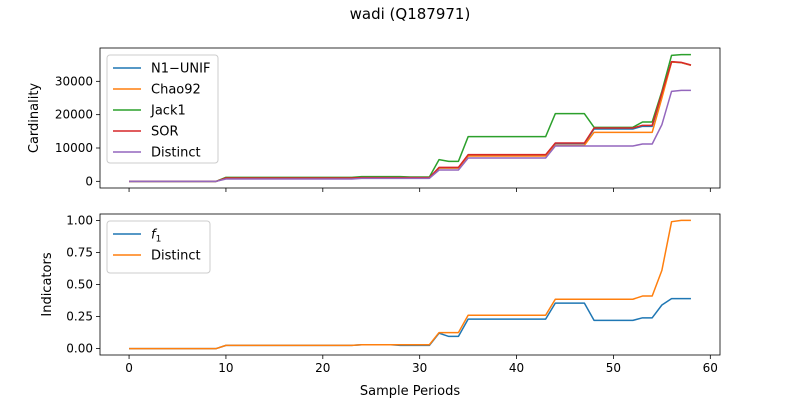 The image size is (800, 400). I want to click on y-tick-label: 0, so click(89, 181).